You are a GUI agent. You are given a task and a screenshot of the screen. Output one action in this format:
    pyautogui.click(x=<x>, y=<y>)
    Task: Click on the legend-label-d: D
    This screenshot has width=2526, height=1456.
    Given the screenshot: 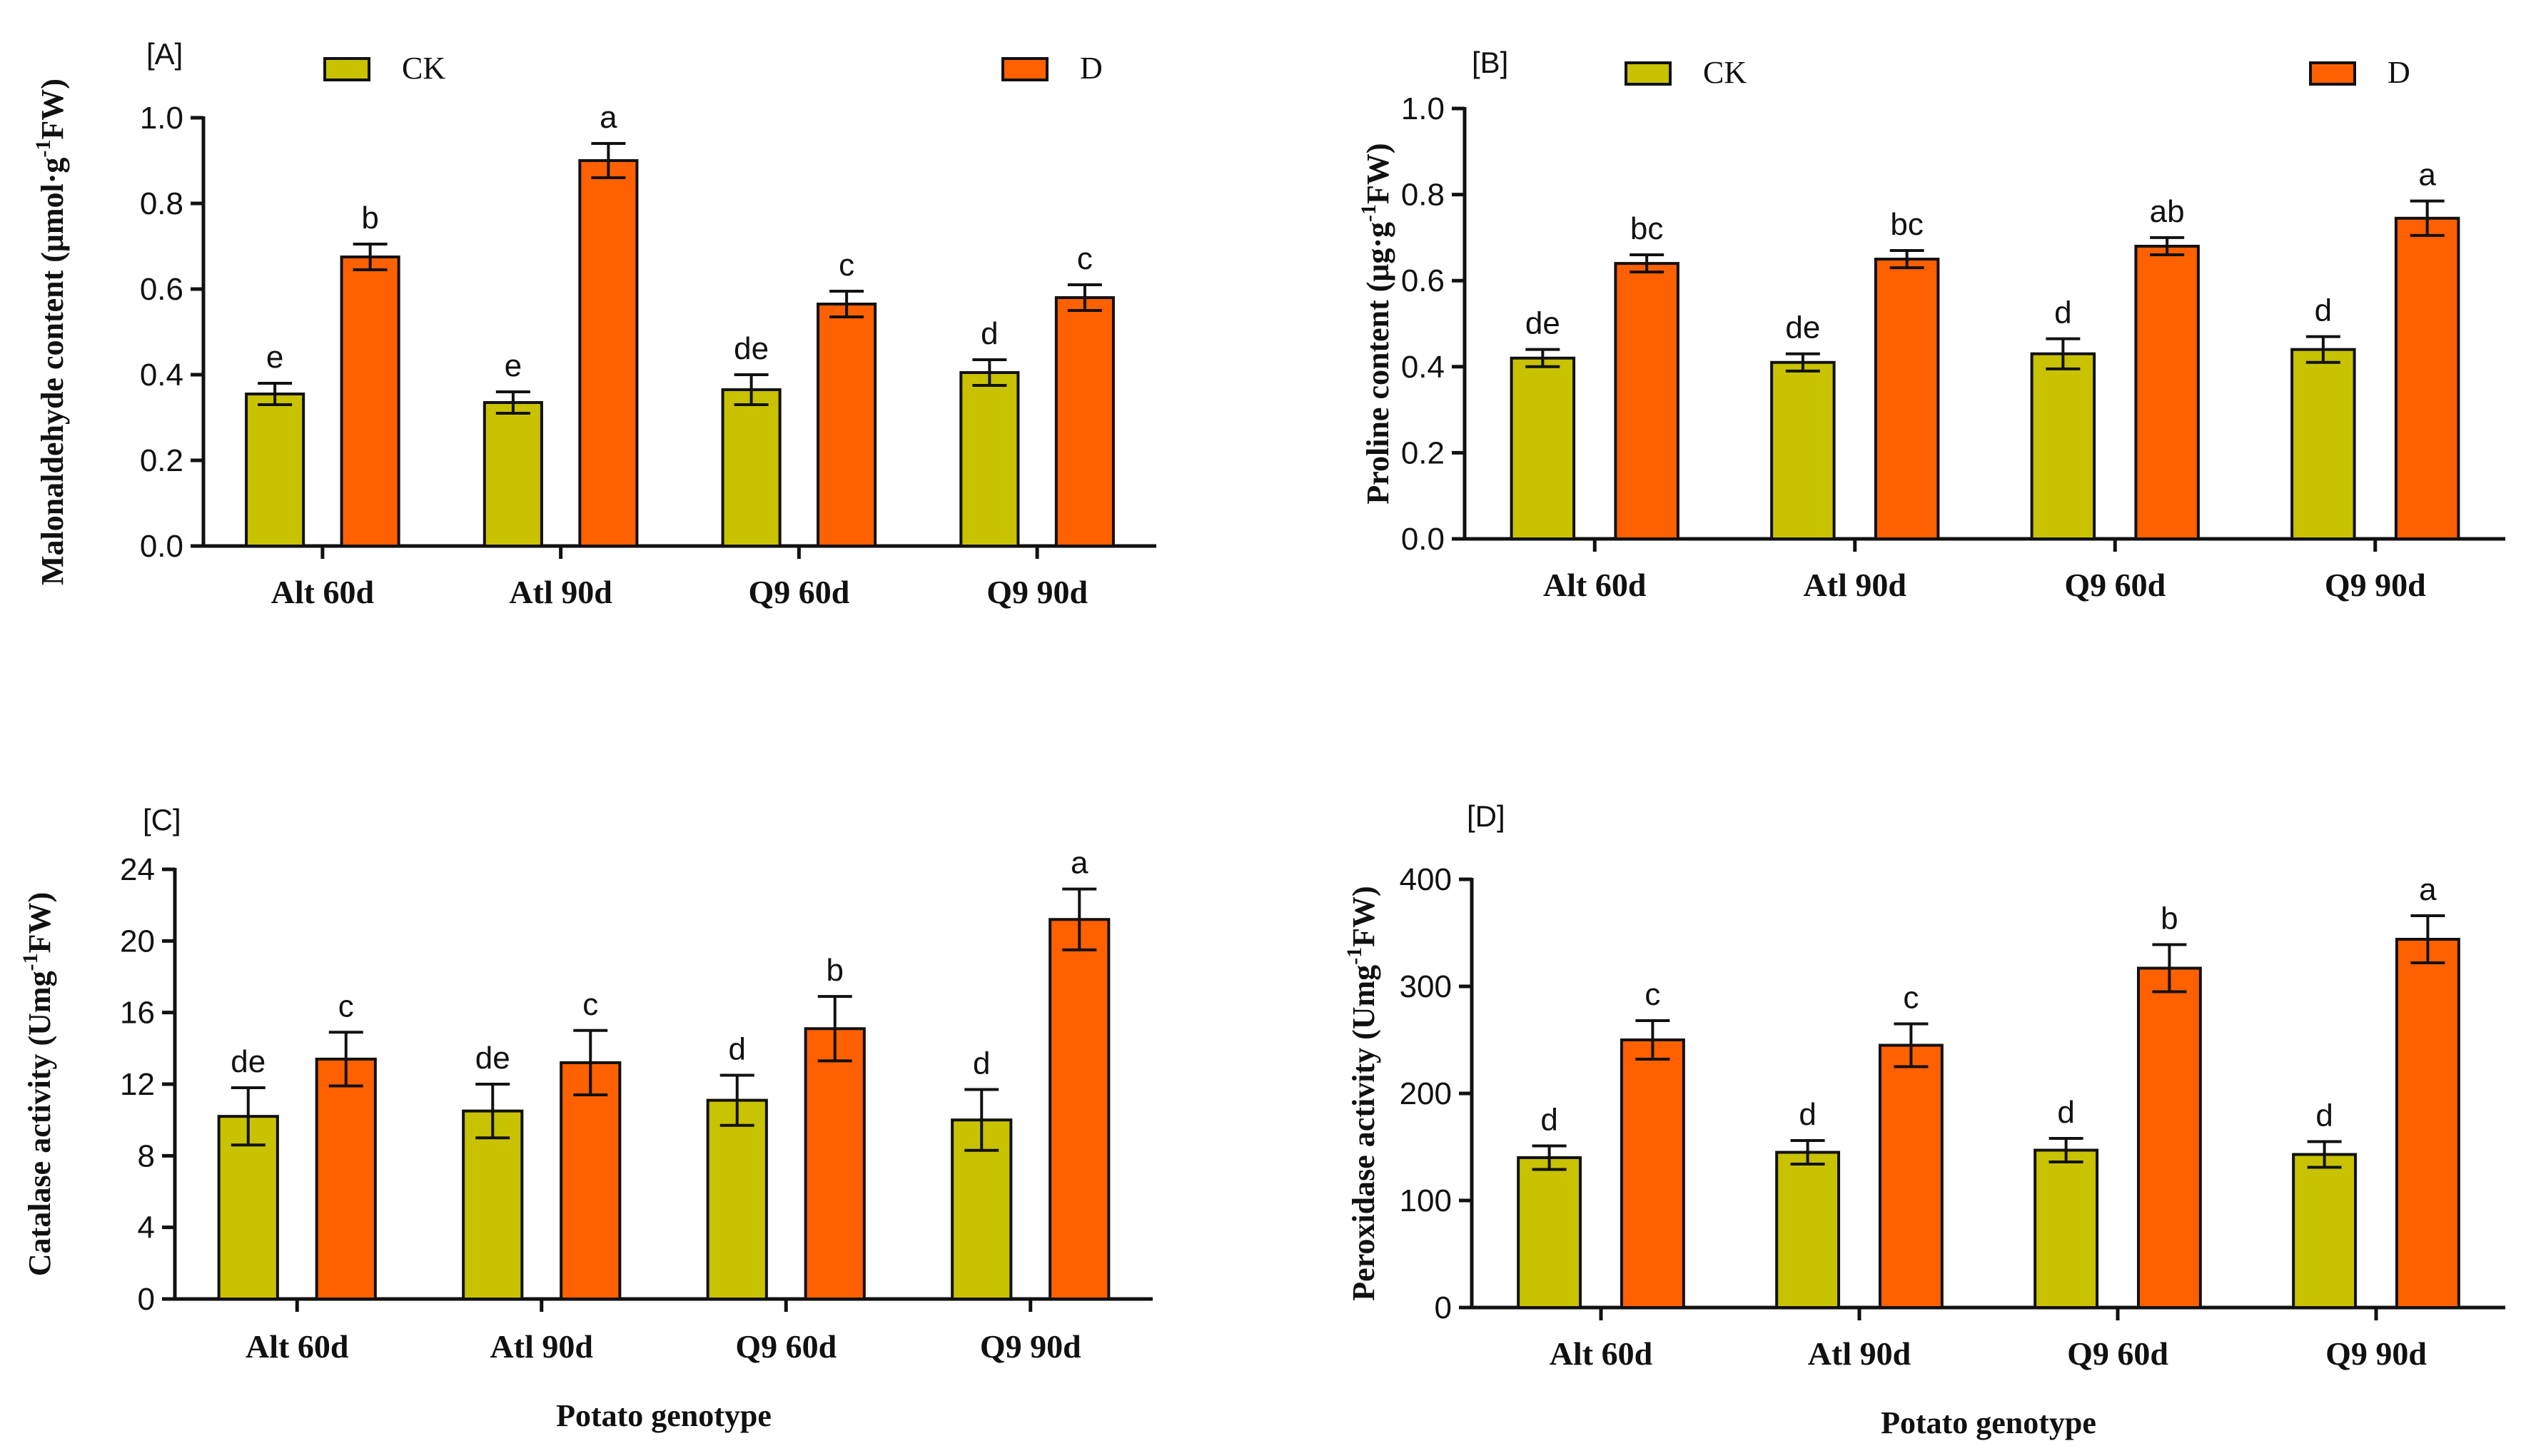 What is the action you would take?
    pyautogui.click(x=1091, y=68)
    